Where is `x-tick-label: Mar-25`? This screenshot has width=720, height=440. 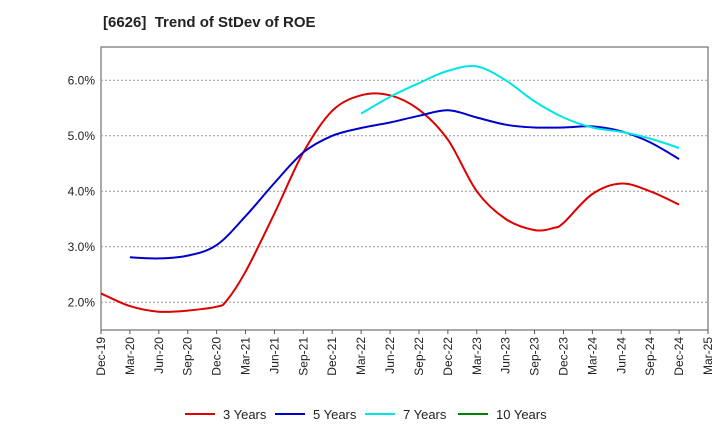 x-tick-label: Mar-25 is located at coordinates (708, 356).